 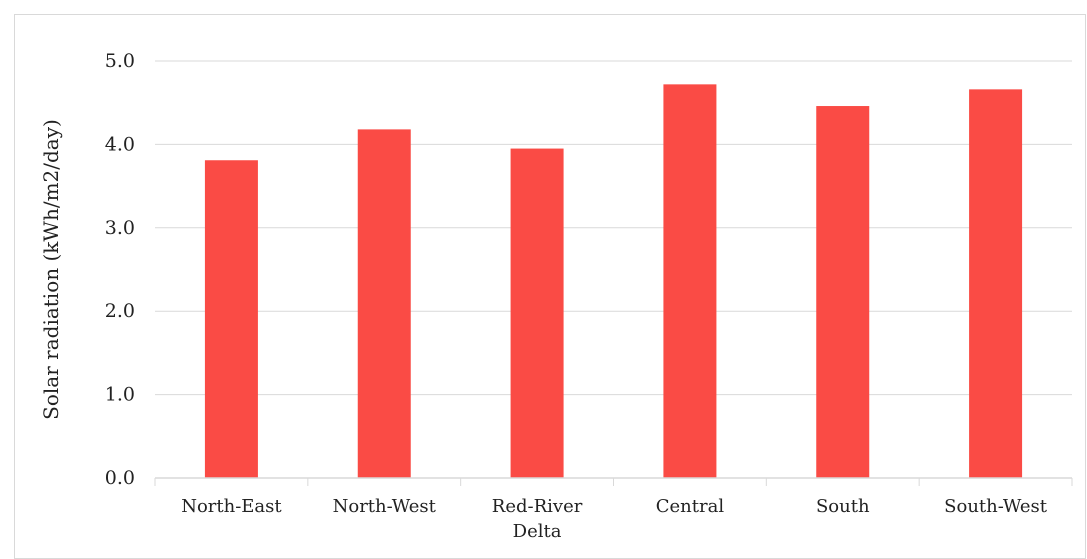 What do you see at coordinates (231, 506) in the screenshot?
I see `x-tick-label: North-East` at bounding box center [231, 506].